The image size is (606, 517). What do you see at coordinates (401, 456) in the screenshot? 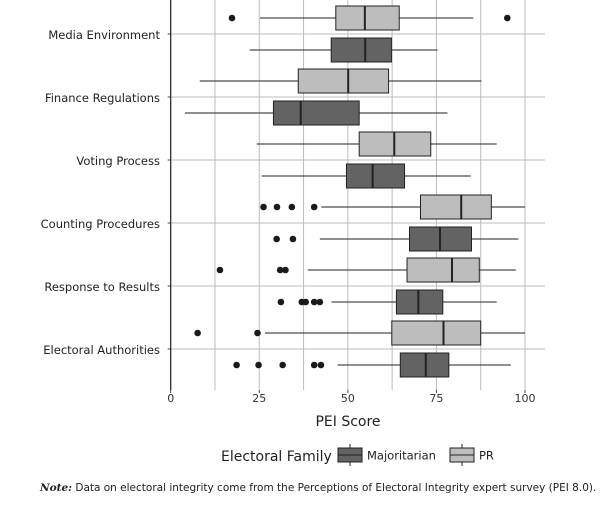
I see `legend-label: Majoritarian` at bounding box center [401, 456].